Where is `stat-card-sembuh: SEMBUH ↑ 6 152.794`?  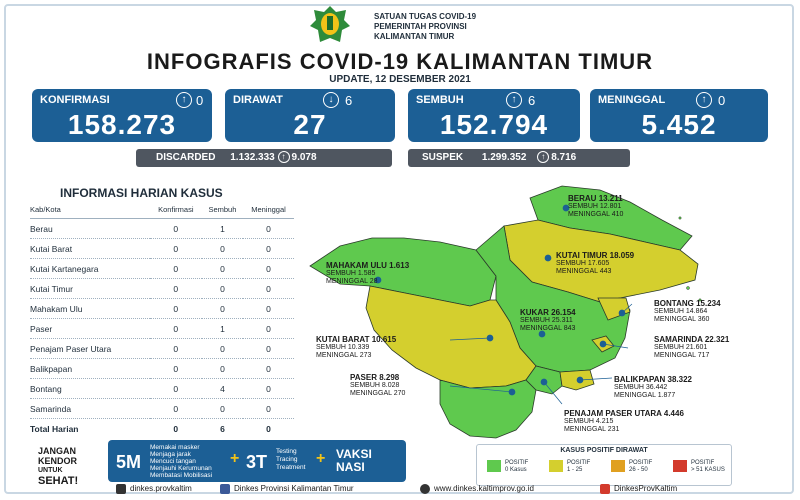
stat-card-sembuh: SEMBUH ↑ 6 152.794 is located at coordinates (494, 115).